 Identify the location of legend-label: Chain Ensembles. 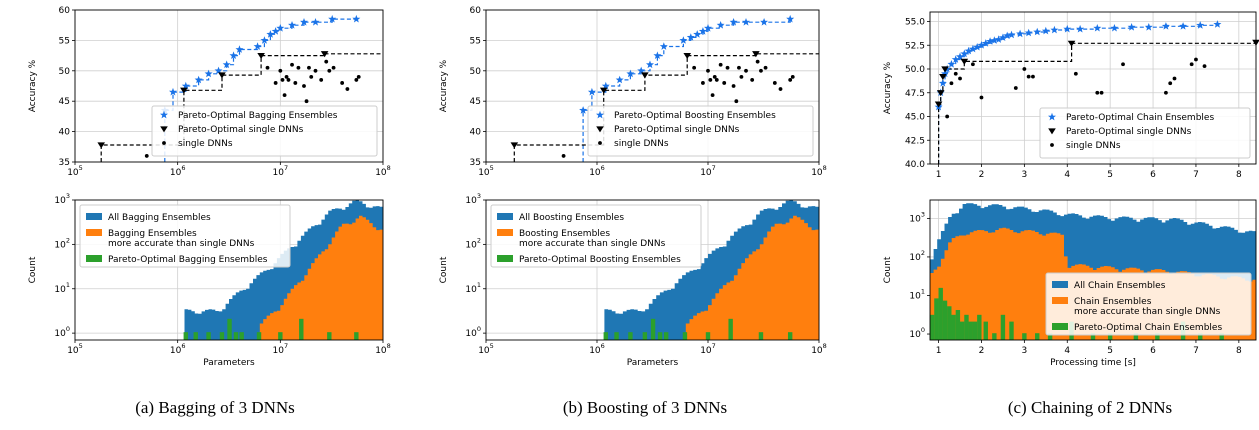
(1113, 302).